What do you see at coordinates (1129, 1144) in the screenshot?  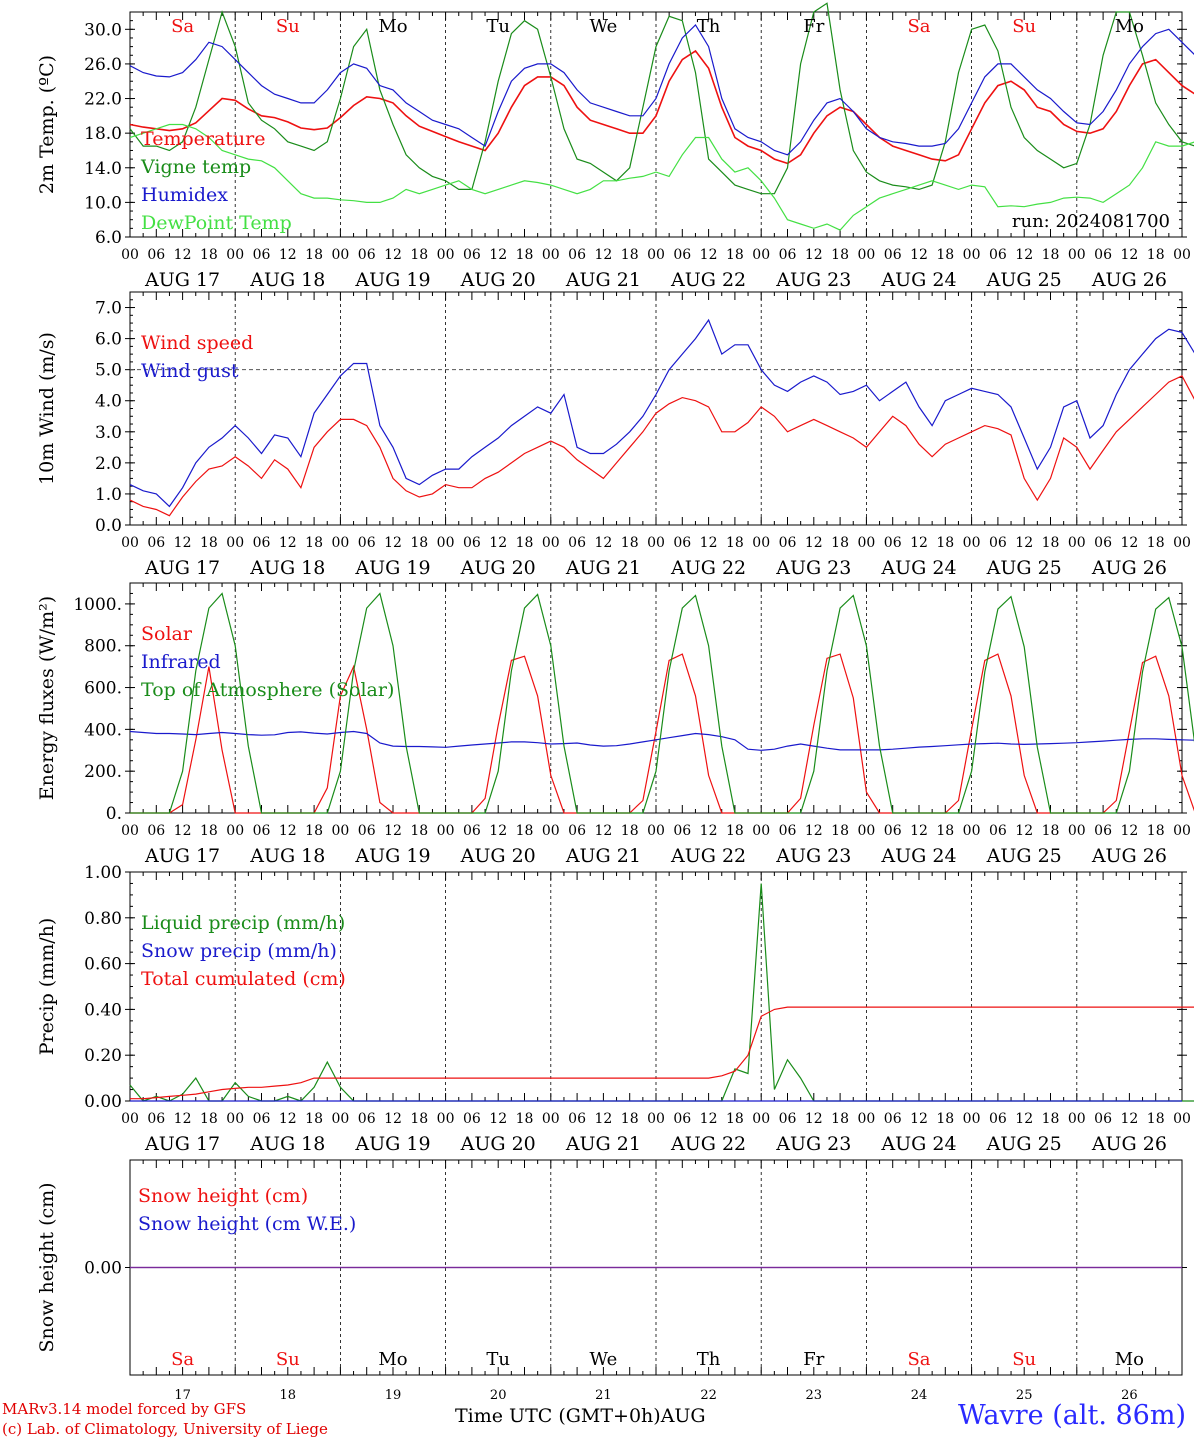 I see `date-label: AUG 26` at bounding box center [1129, 1144].